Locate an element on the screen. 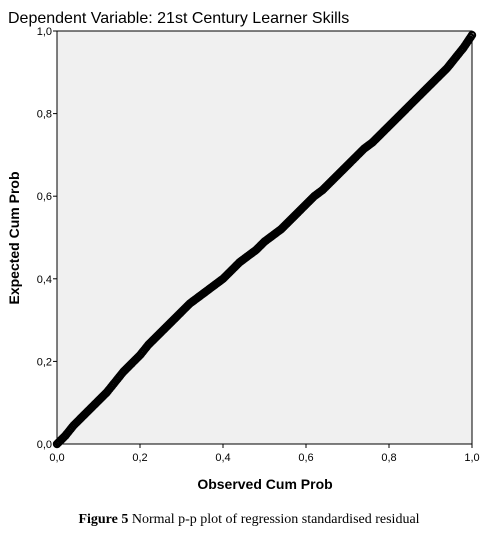 The width and height of the screenshot is (498, 539). y-tick-label: 0,2 is located at coordinates (44, 362).